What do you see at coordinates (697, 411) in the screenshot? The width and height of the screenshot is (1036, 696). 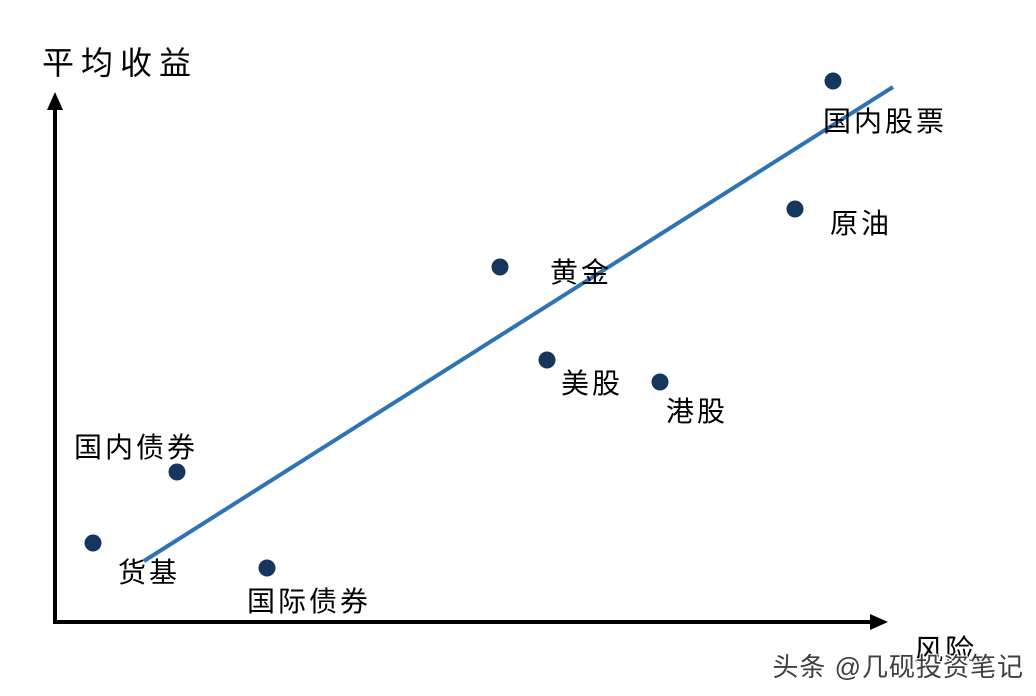 I see `data-point-label: 港股` at bounding box center [697, 411].